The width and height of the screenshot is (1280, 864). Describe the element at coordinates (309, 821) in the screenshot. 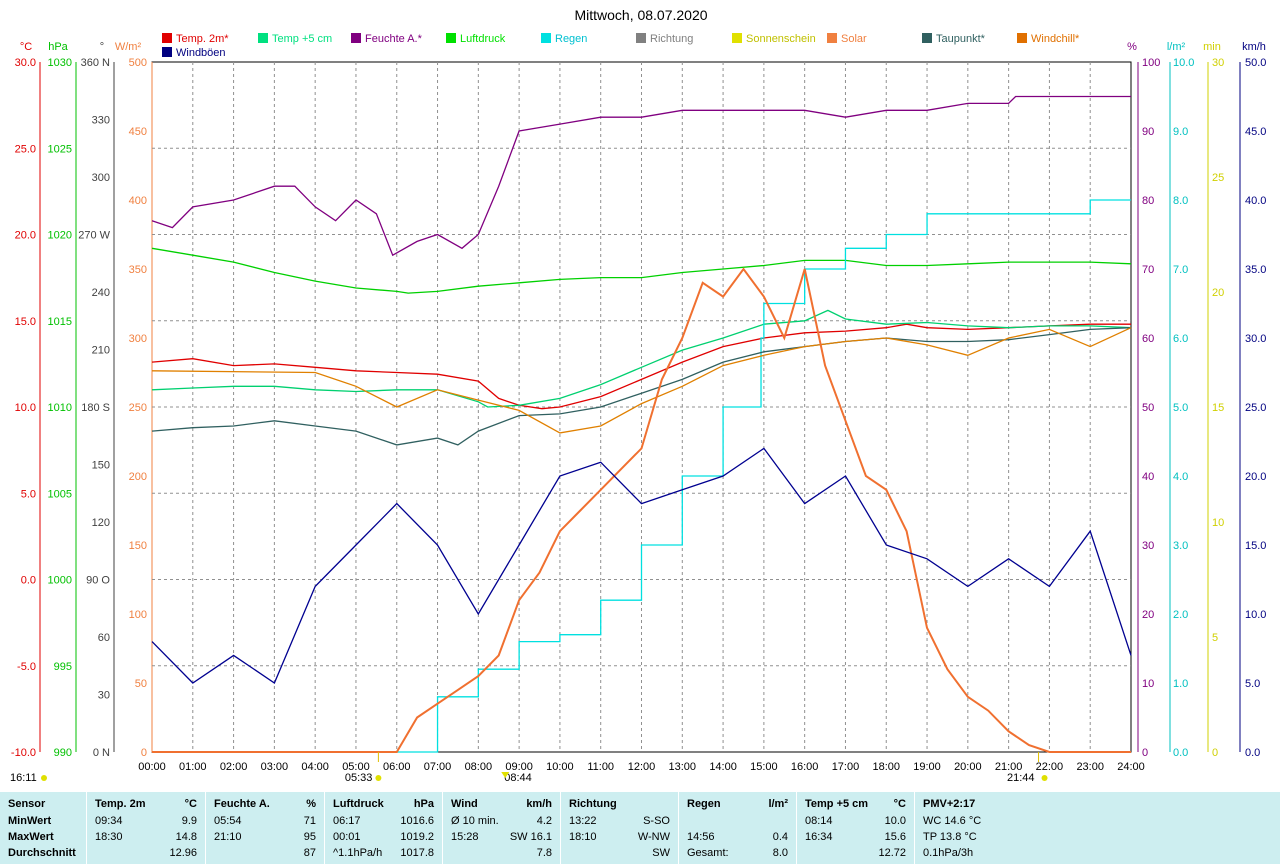

I see `stats-feuchte-value-0: 71` at that location.